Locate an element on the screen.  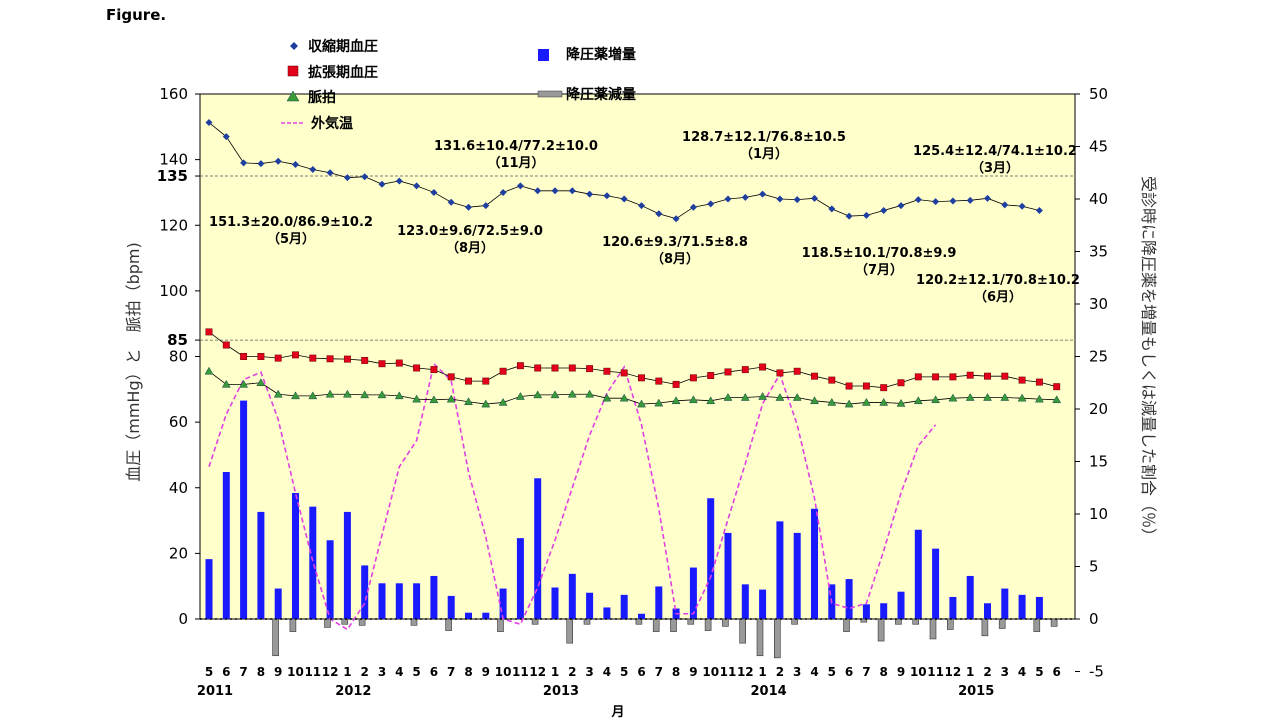
month-label: 8 is located at coordinates (468, 672).